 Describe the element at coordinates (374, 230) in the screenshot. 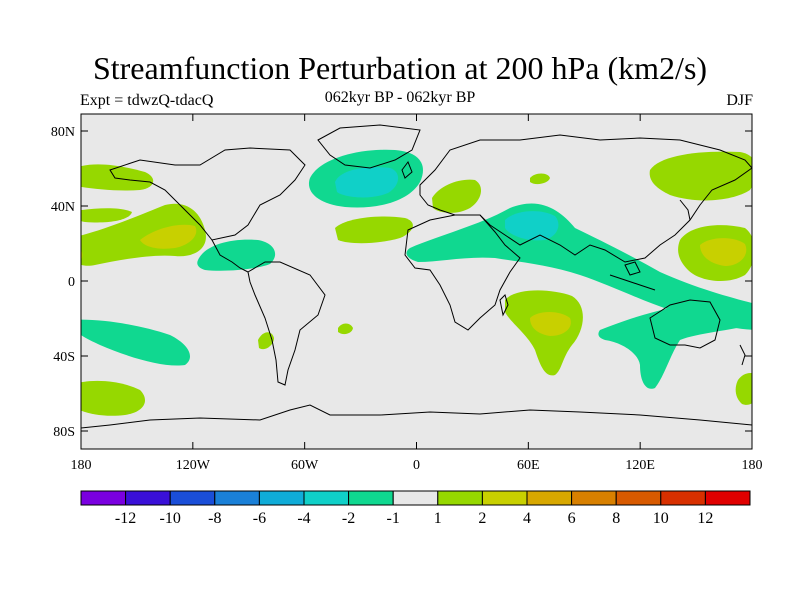

I see `contour-pos-atlantic-subtropic` at that location.